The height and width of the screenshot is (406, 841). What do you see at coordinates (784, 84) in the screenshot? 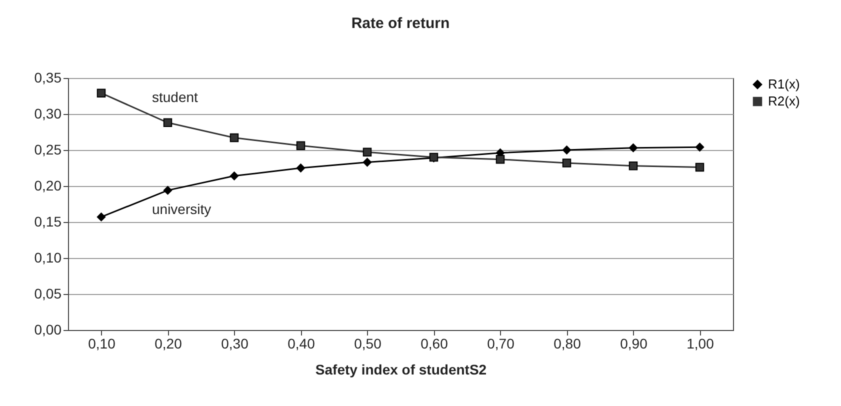
I see `legend-label: R1(x)` at bounding box center [784, 84].